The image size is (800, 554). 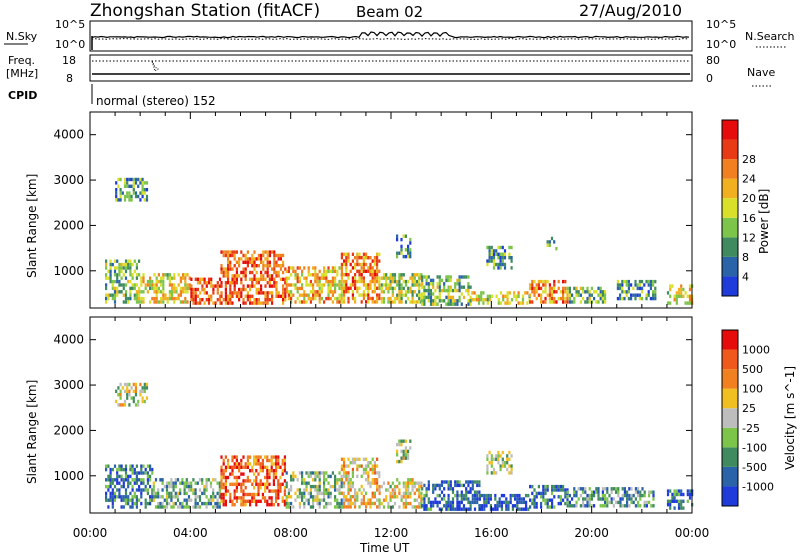 I want to click on colorbar-tick-label: 100, so click(x=752, y=389).